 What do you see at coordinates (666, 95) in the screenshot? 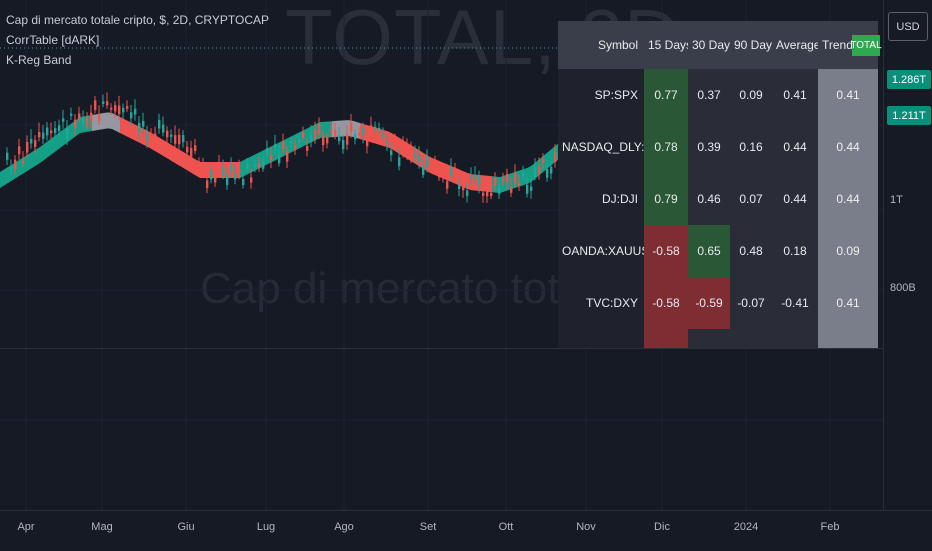
I see `cell-15-days: 0.77` at bounding box center [666, 95].